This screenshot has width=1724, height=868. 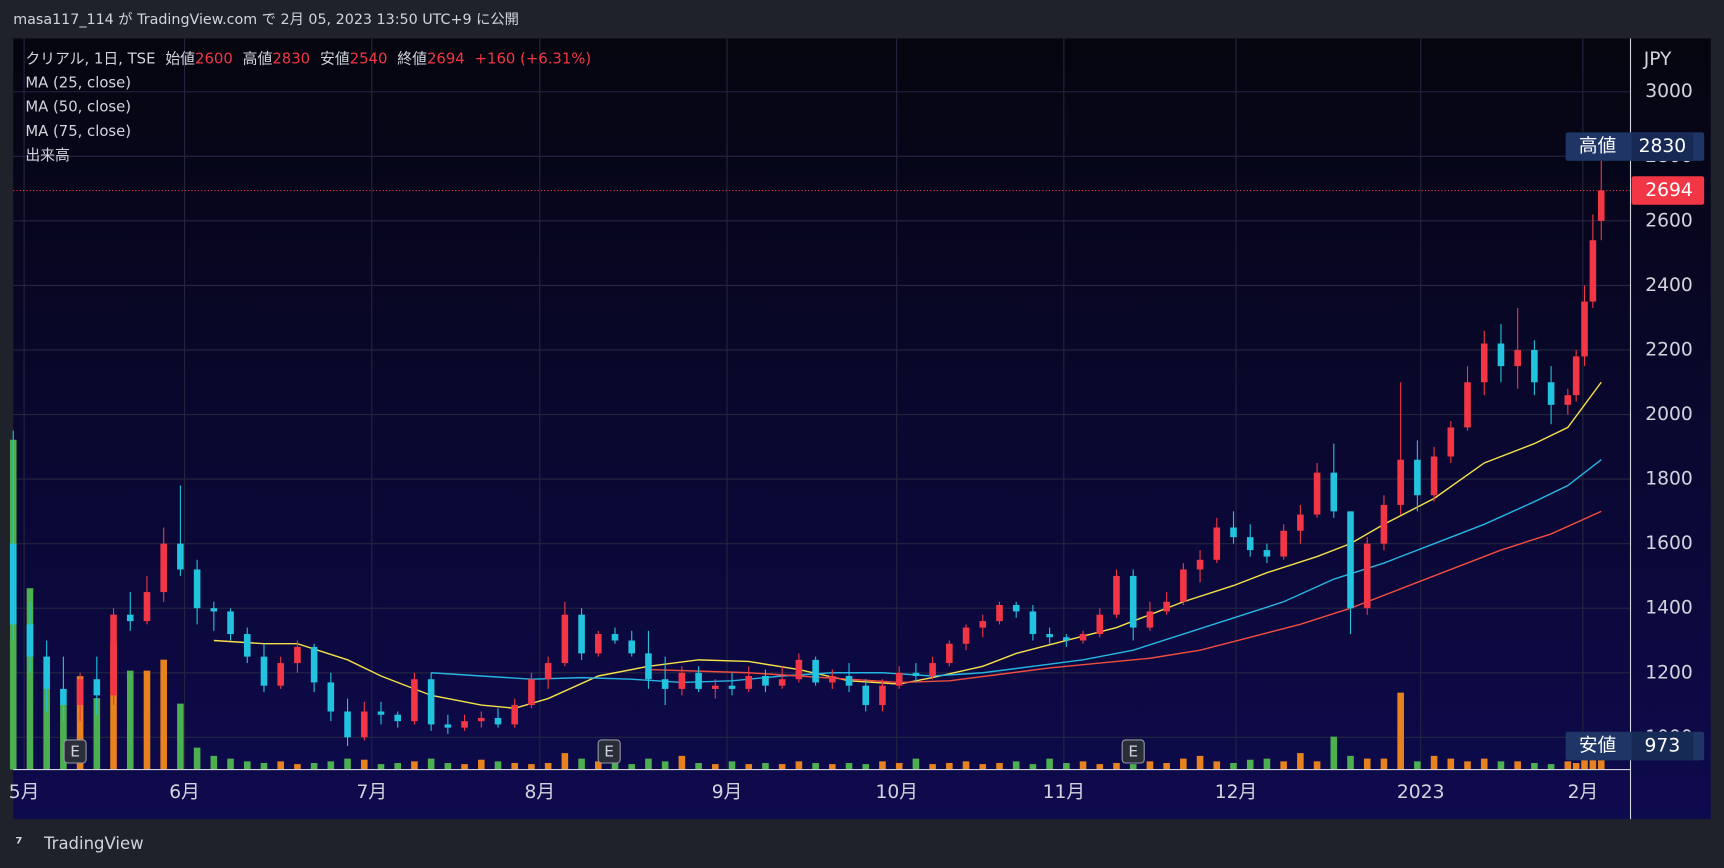 I want to click on y-tick-label: 2600, so click(x=1669, y=220).